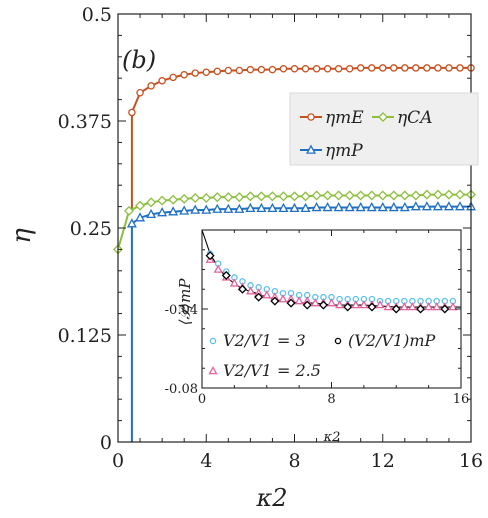  I want to click on y-tick-label: 0.375, so click(85, 122).